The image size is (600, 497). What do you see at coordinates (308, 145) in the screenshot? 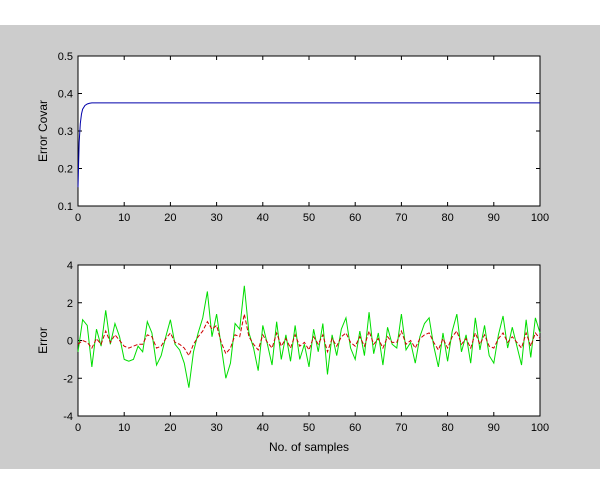
I see `series-1-line` at bounding box center [308, 145].